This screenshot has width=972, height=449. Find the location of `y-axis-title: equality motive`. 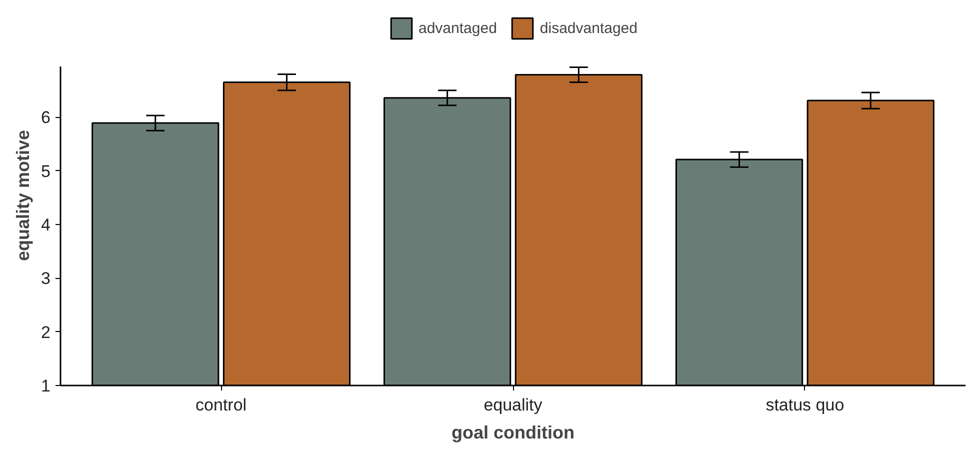

y-axis-title: equality motive is located at coordinates (23, 196).